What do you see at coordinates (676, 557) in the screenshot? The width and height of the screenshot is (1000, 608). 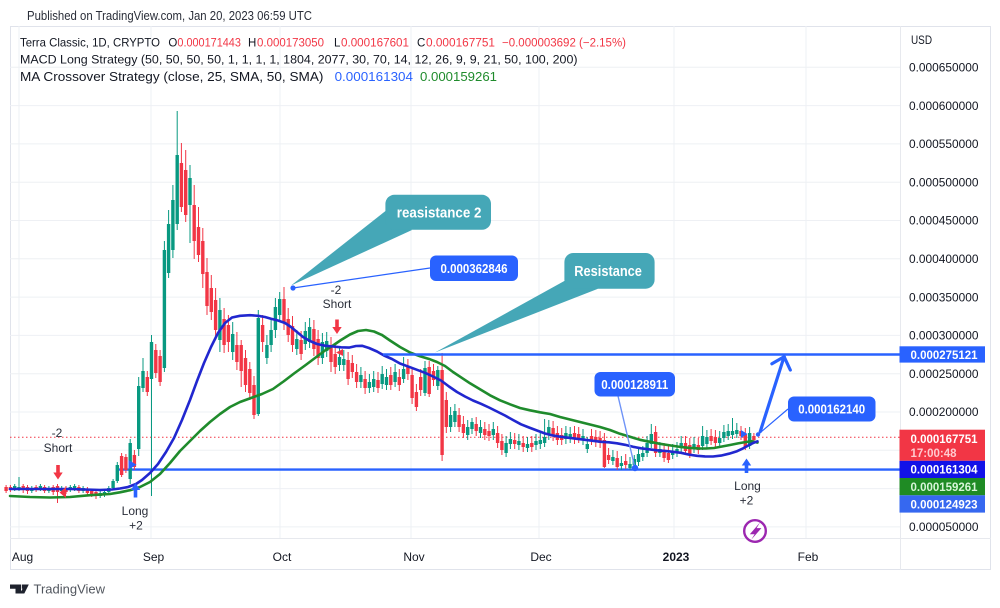 I see `svg-text: 2023` at bounding box center [676, 557].